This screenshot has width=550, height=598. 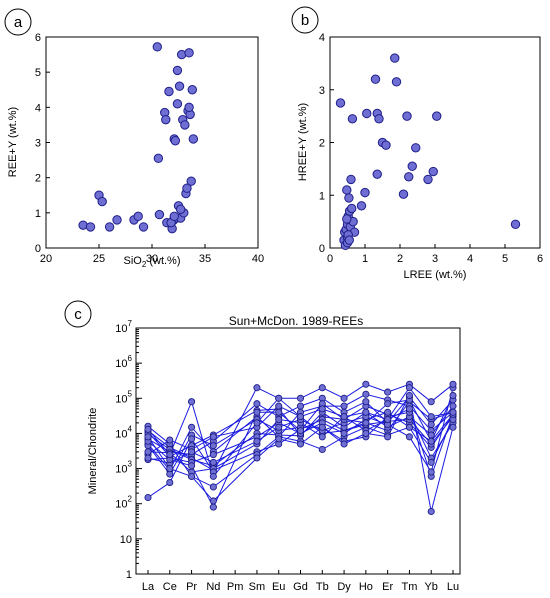 I want to click on panel-c-category-label: Tm, so click(x=409, y=587).